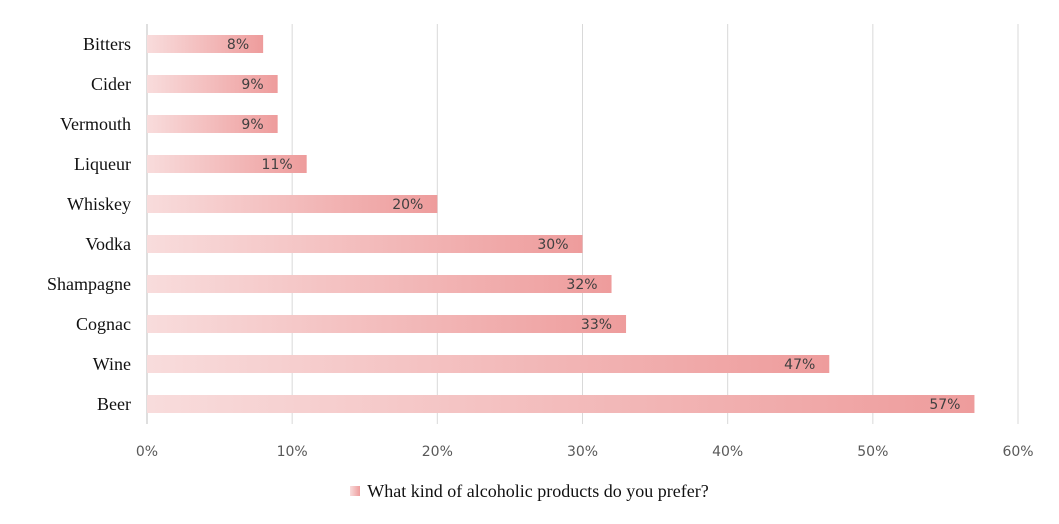 The width and height of the screenshot is (1059, 524). What do you see at coordinates (407, 205) in the screenshot?
I see `data-label: 20%` at bounding box center [407, 205].